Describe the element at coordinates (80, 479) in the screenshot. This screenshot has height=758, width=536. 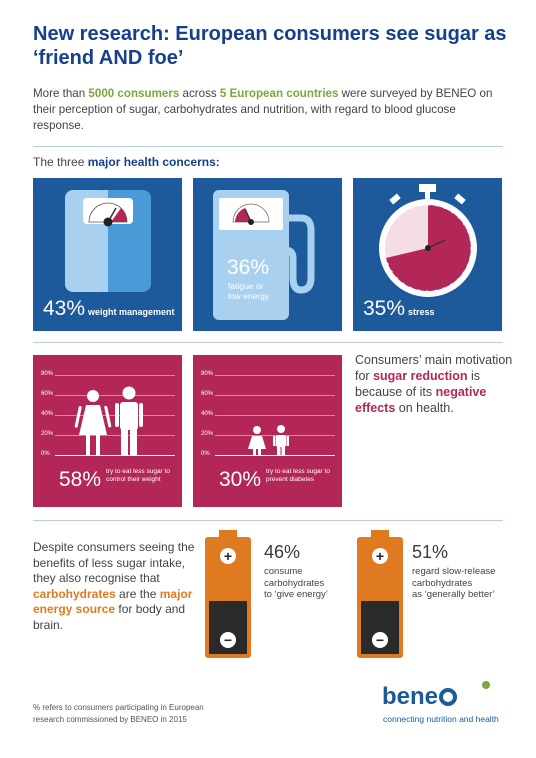
I see `weight-sugar-stat: 58%` at that location.